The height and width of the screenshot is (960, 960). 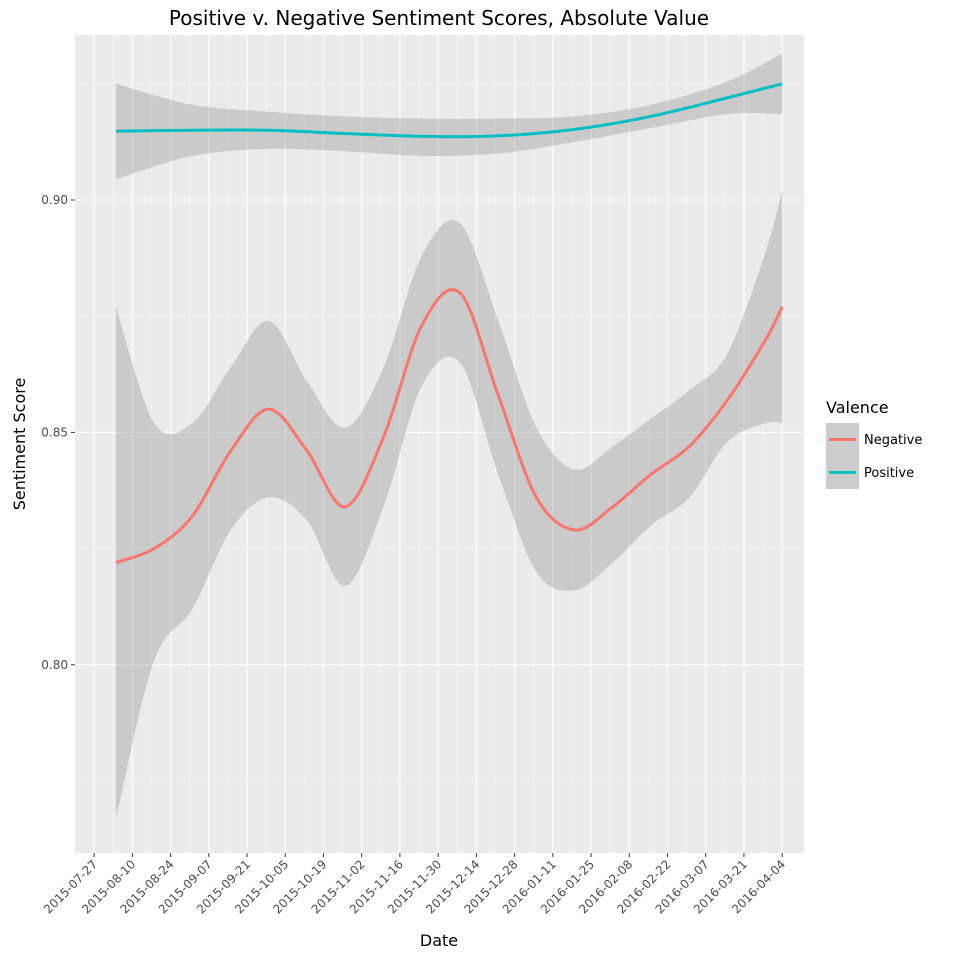 What do you see at coordinates (439, 940) in the screenshot?
I see `x-axis-title: Date` at bounding box center [439, 940].